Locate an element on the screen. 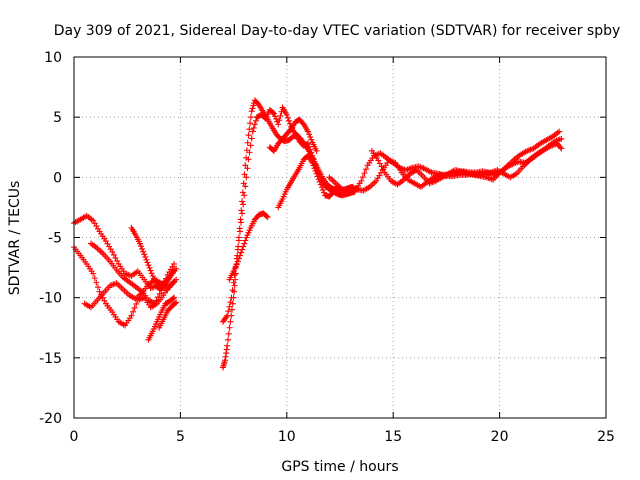 The height and width of the screenshot is (480, 640). x-tick-label: 5 is located at coordinates (180, 437).